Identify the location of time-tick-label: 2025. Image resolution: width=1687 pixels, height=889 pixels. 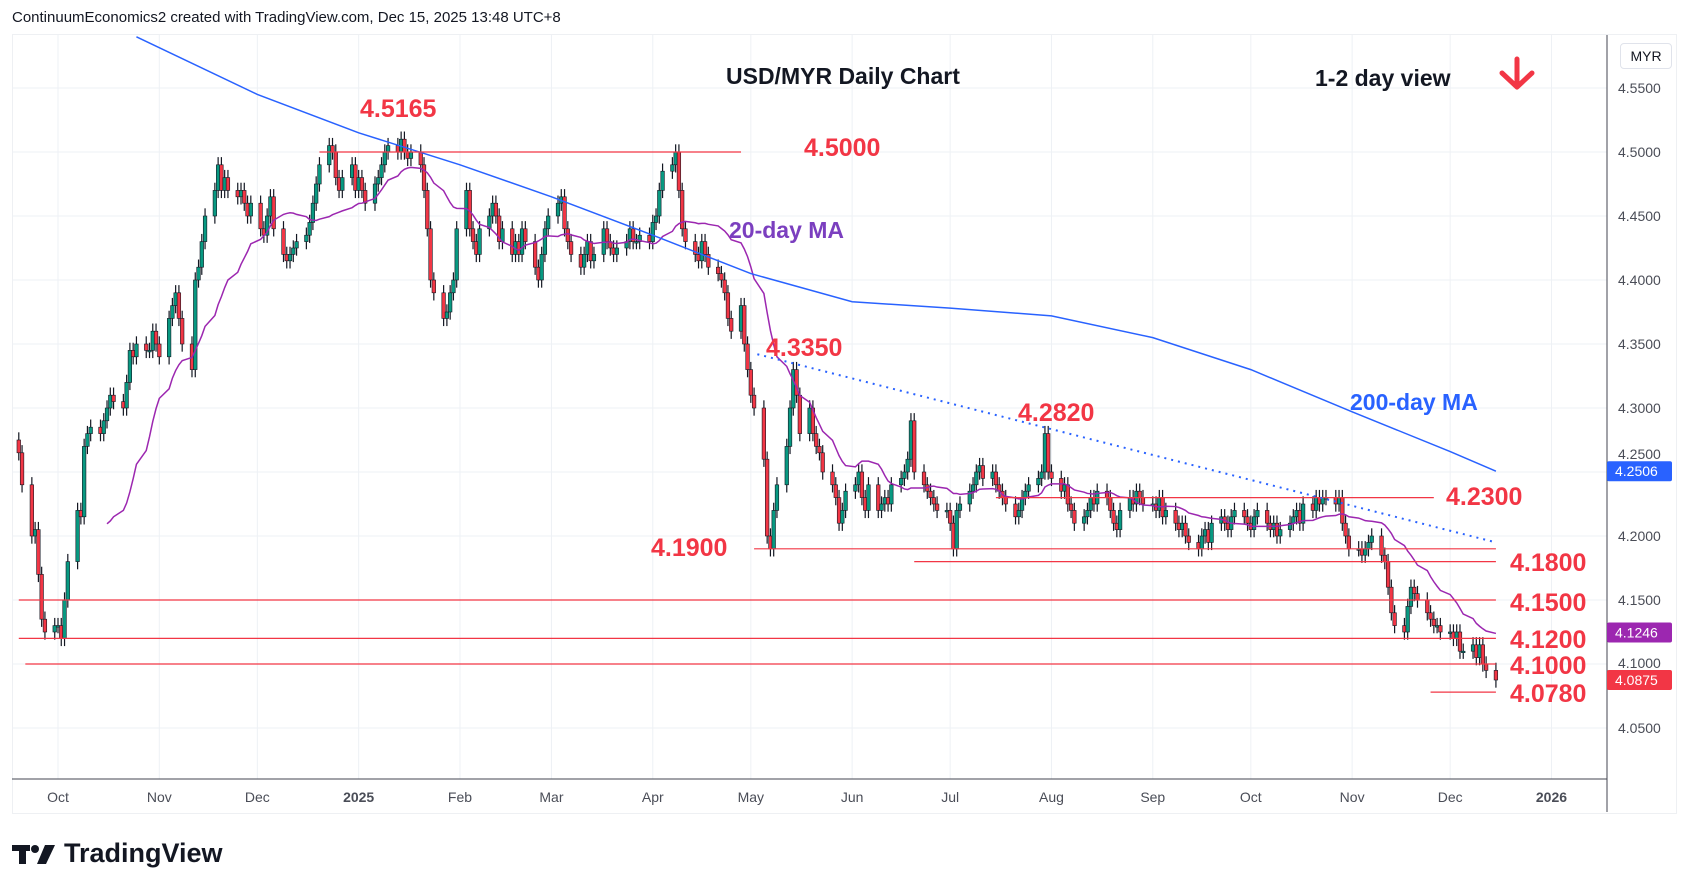
(358, 797).